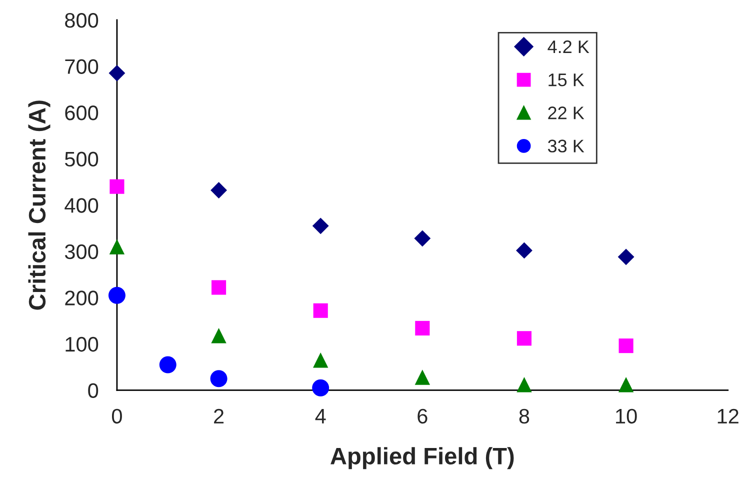 The image size is (745, 499). What do you see at coordinates (93, 390) in the screenshot?
I see `y-tick-label: 0` at bounding box center [93, 390].